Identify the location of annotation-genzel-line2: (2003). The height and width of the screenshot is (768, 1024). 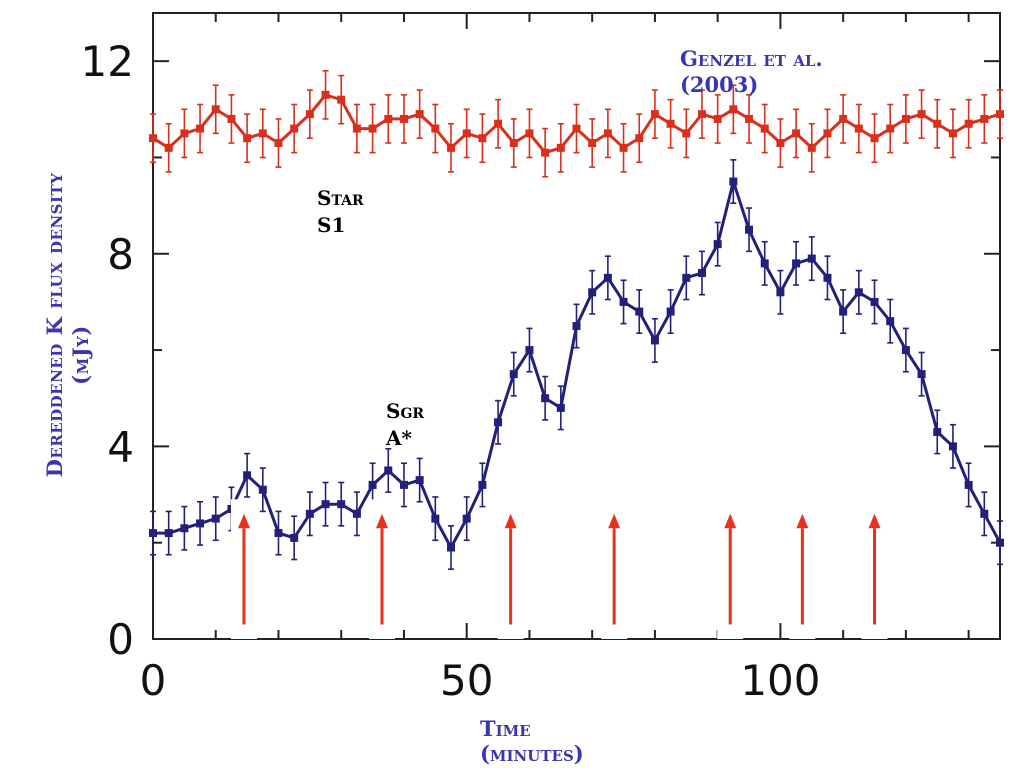
(719, 84).